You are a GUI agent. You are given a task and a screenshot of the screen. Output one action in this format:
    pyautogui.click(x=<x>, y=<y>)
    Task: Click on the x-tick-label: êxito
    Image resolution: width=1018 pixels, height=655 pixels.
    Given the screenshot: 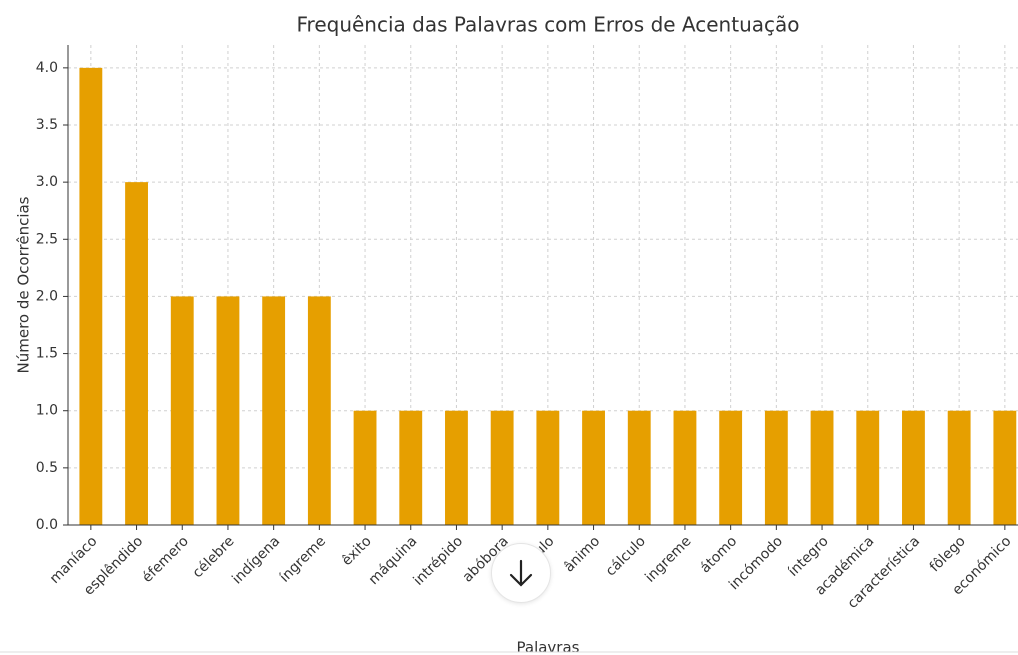 What is the action you would take?
    pyautogui.click(x=357, y=551)
    